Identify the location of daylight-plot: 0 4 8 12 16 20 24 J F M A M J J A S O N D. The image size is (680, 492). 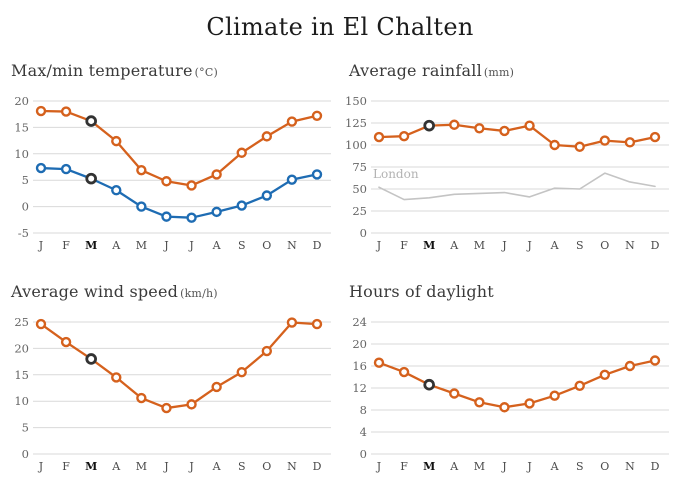
(510, 394).